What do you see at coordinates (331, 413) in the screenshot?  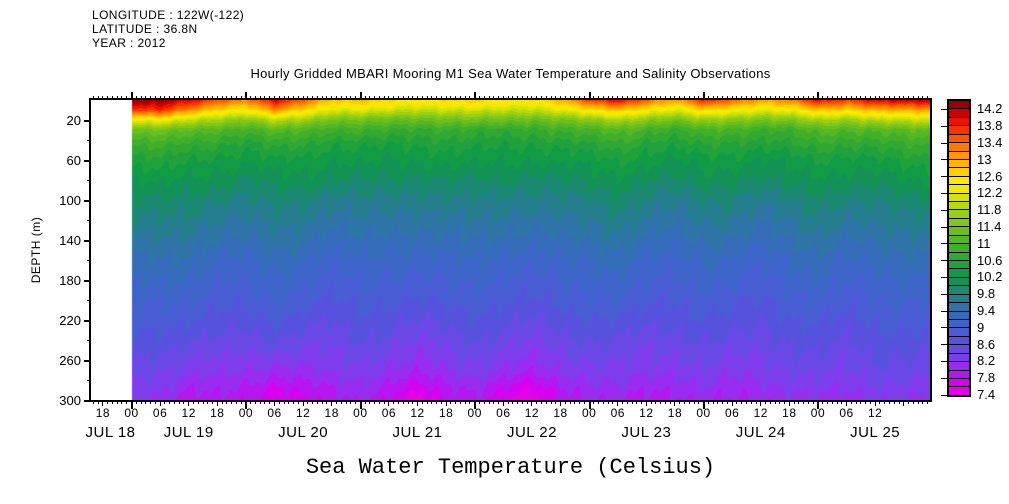 I see `x-hour-label: 18` at bounding box center [331, 413].